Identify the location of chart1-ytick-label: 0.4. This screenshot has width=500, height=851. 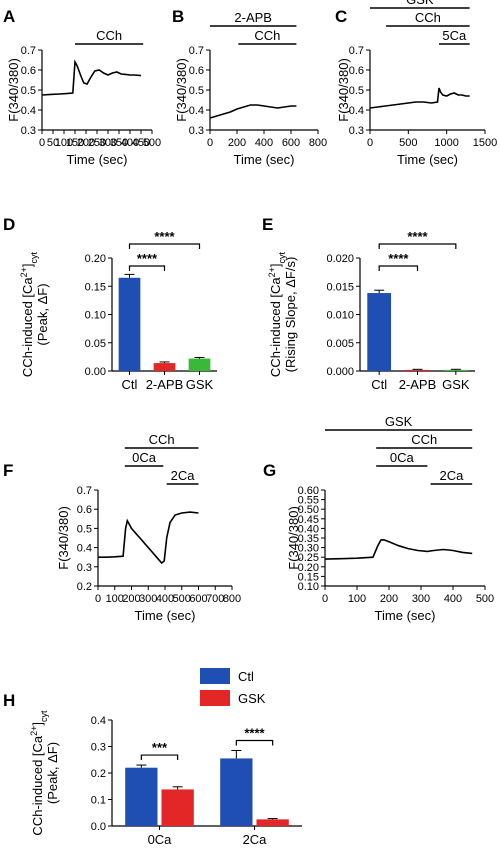
(196, 111).